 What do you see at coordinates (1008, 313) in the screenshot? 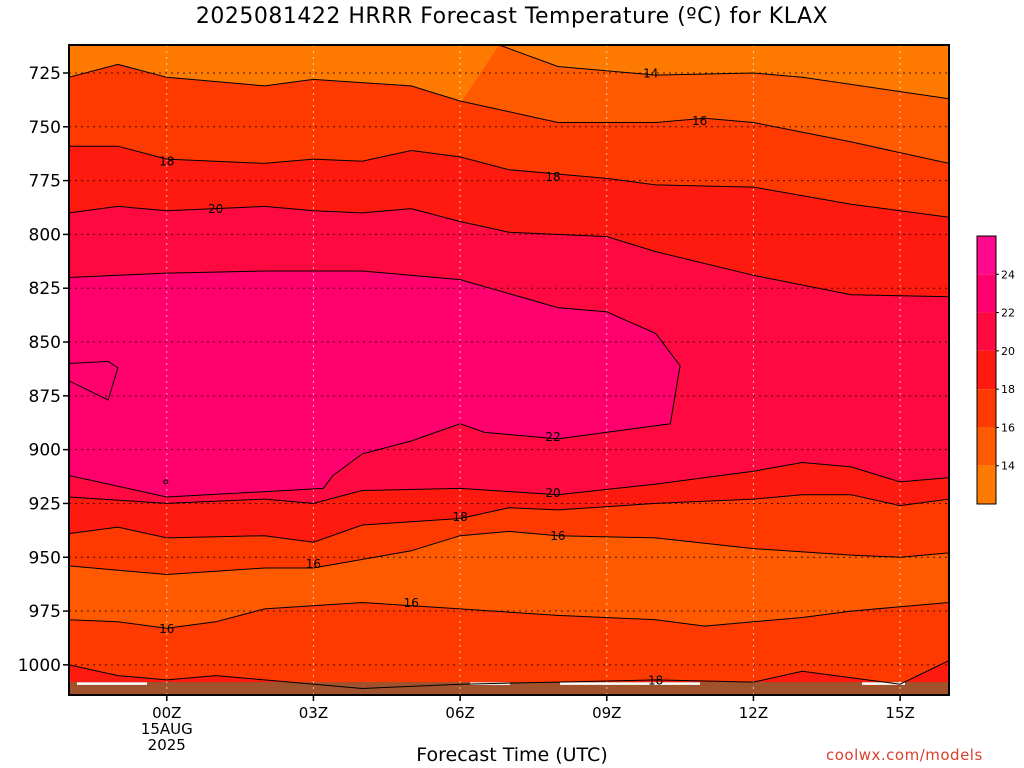
I see `colorbar-tick-label-22: 22` at bounding box center [1008, 313].